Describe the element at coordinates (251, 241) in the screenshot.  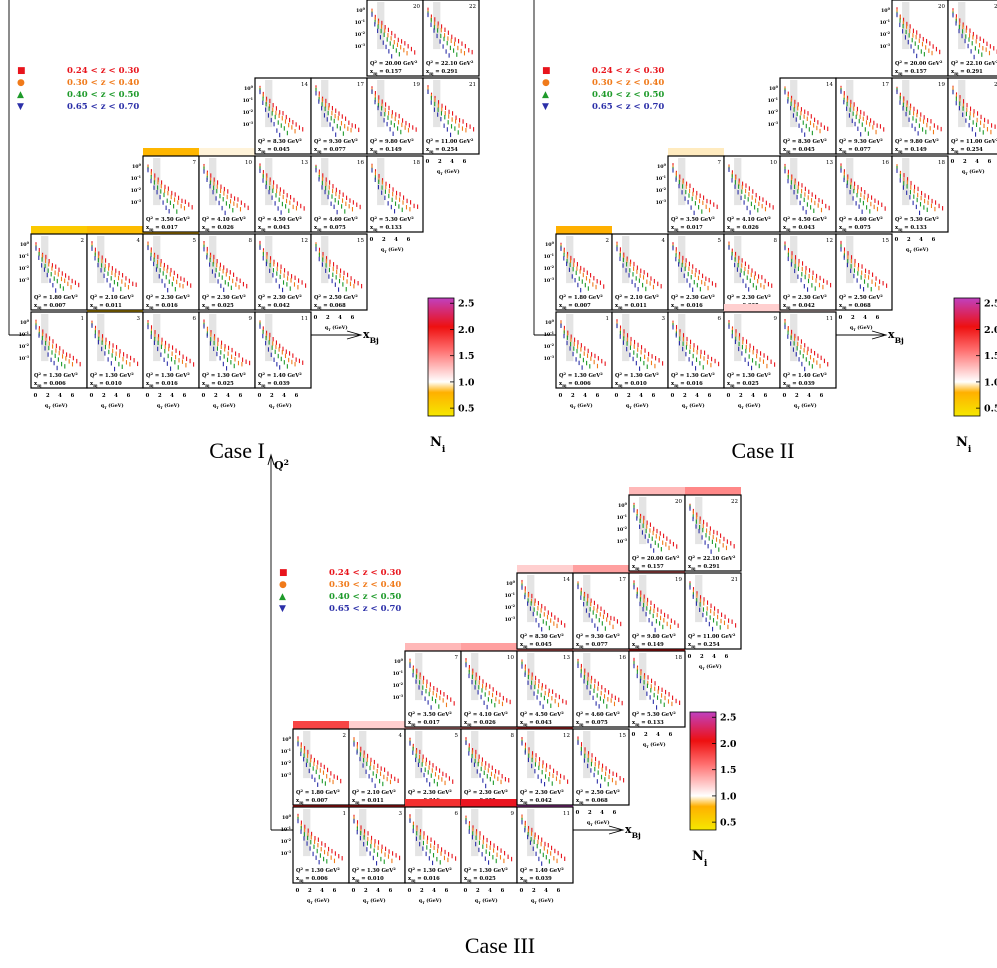
I see `panel-id: 8` at that location.